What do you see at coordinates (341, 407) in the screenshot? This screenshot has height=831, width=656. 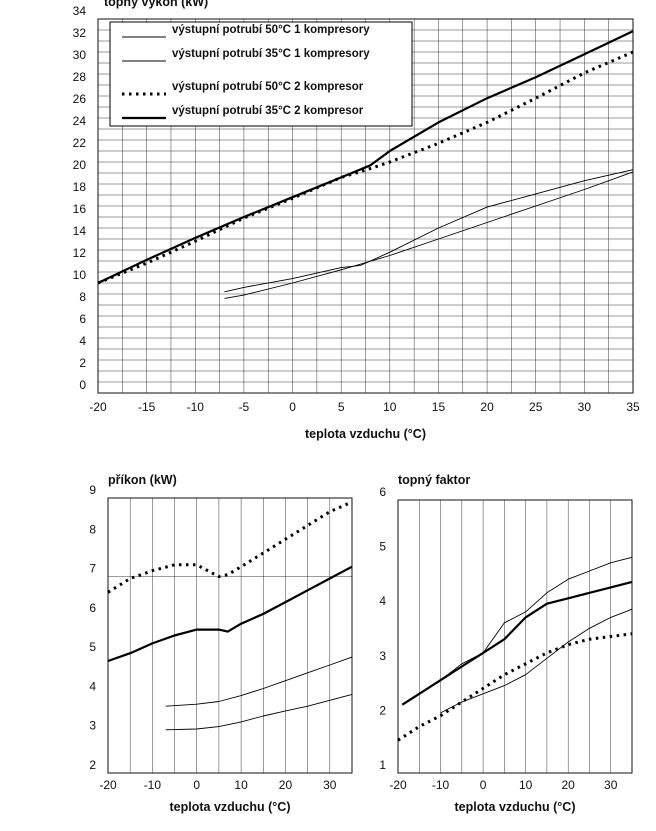 I see `x-tick-label: 5` at bounding box center [341, 407].